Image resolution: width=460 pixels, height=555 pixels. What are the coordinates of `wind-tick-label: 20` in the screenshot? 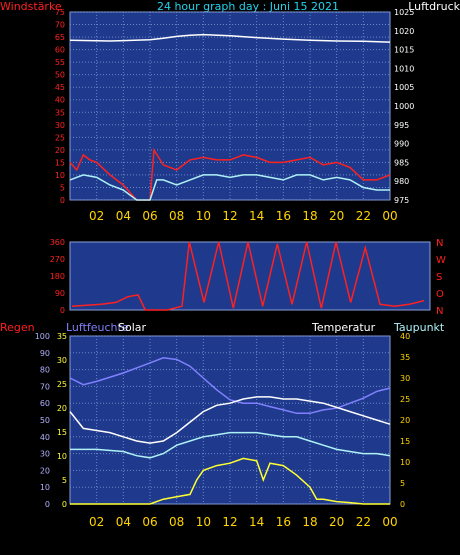 It's located at (60, 150).